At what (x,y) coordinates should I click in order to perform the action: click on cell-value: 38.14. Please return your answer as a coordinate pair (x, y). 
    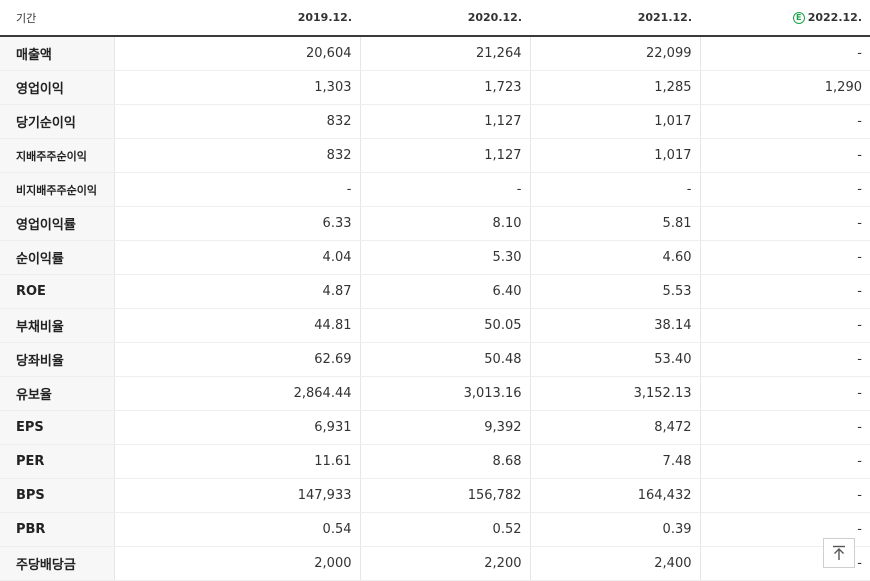
    Looking at the image, I should click on (614, 325).